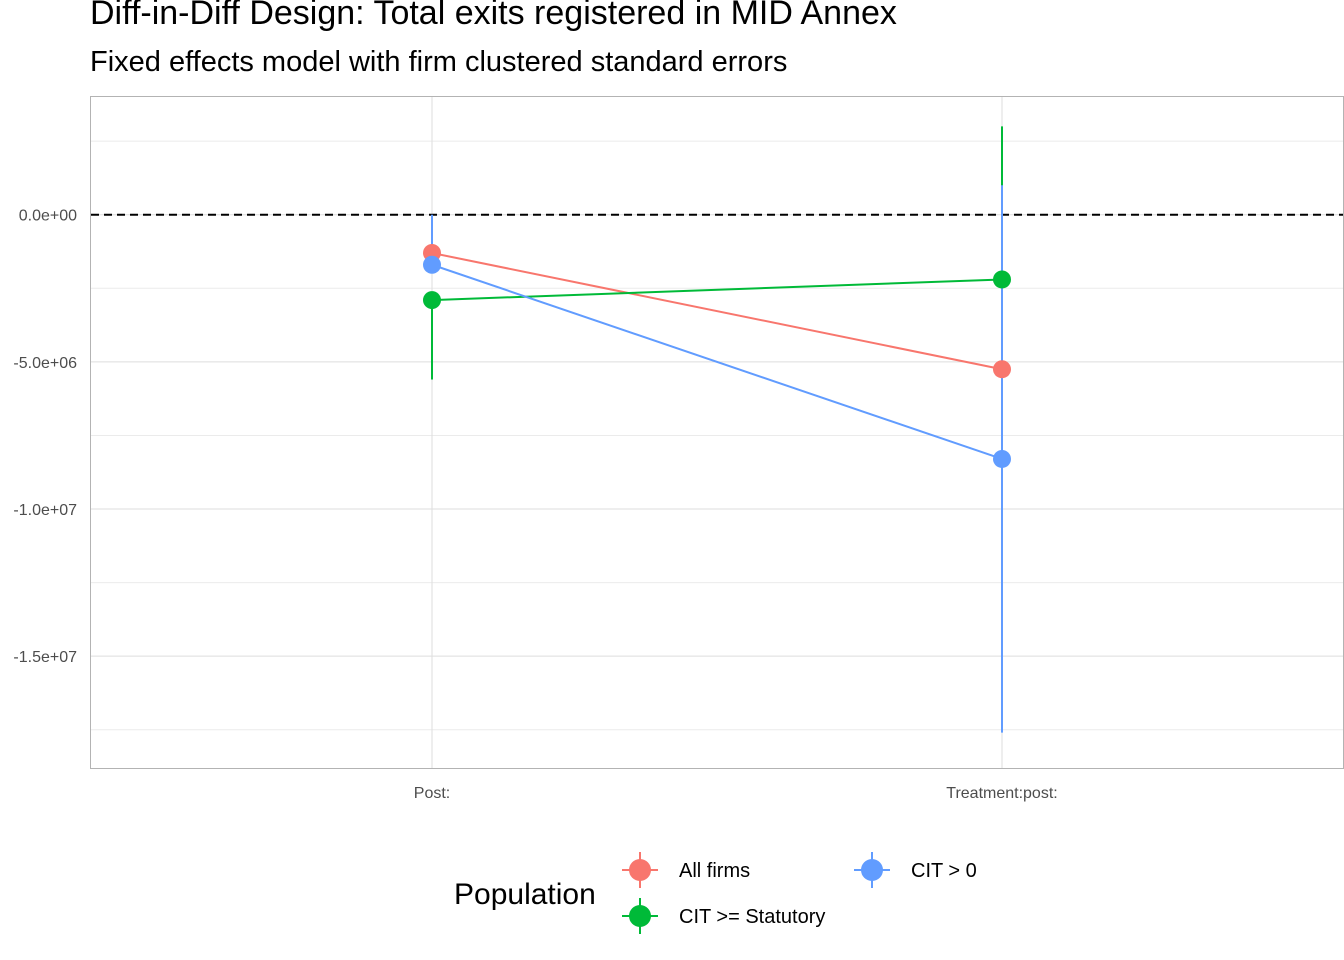 This screenshot has width=1344, height=960. I want to click on series-lines, so click(717, 355).